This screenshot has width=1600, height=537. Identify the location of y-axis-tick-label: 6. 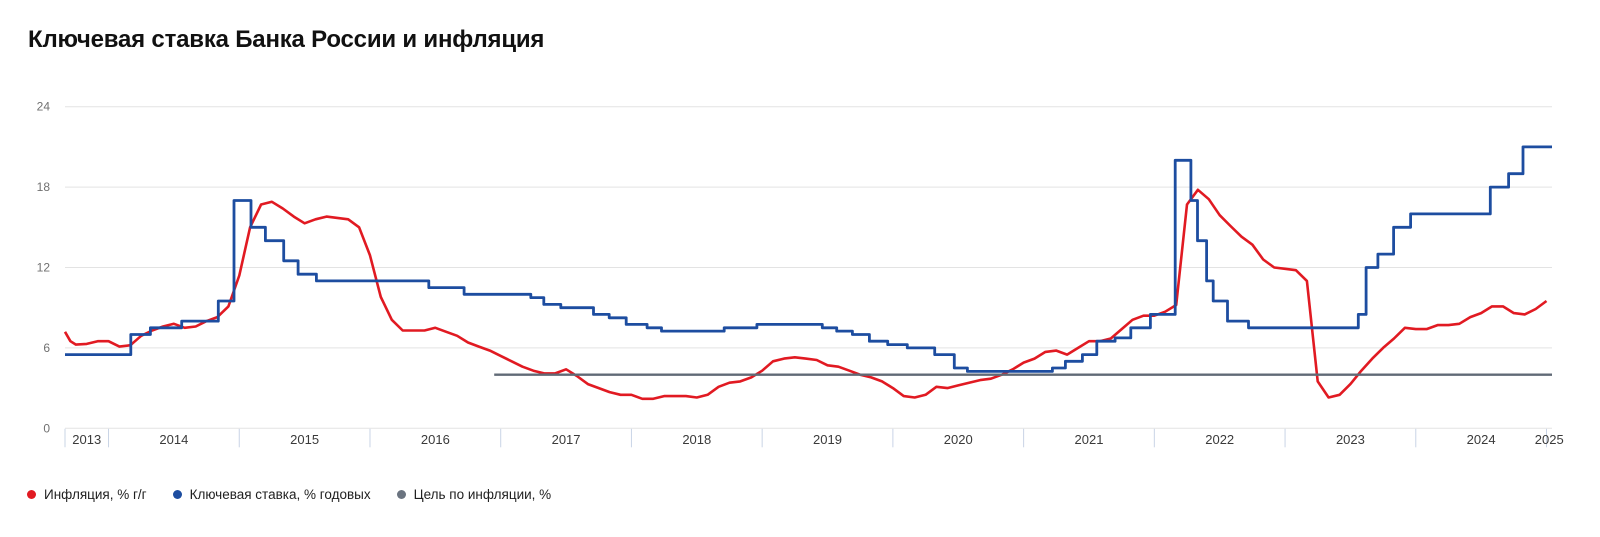
(46, 348).